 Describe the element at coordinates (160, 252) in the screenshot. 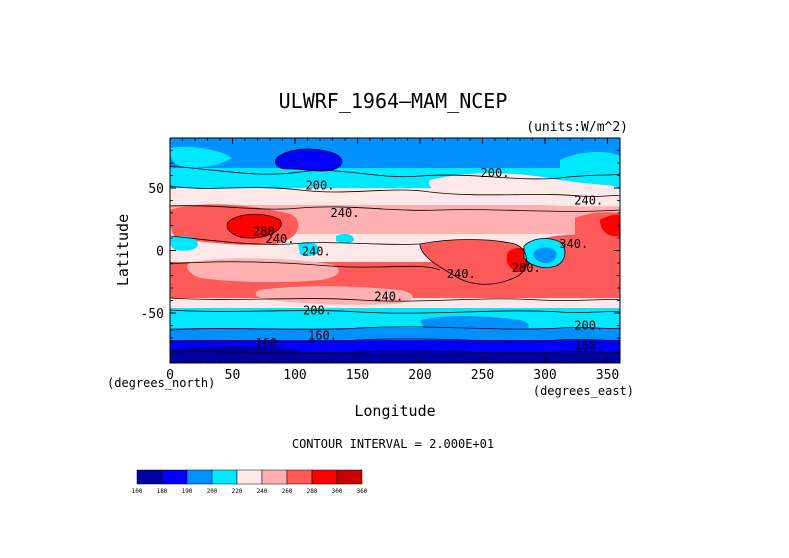

I see `y-tick-label: 0` at that location.